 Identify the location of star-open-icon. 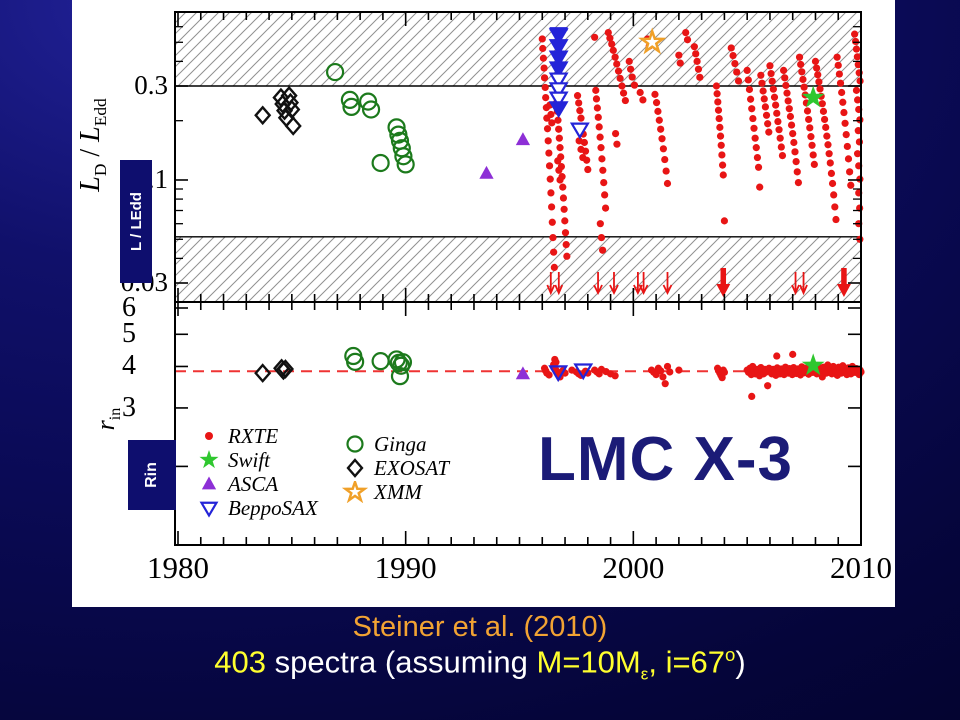
(355, 492).